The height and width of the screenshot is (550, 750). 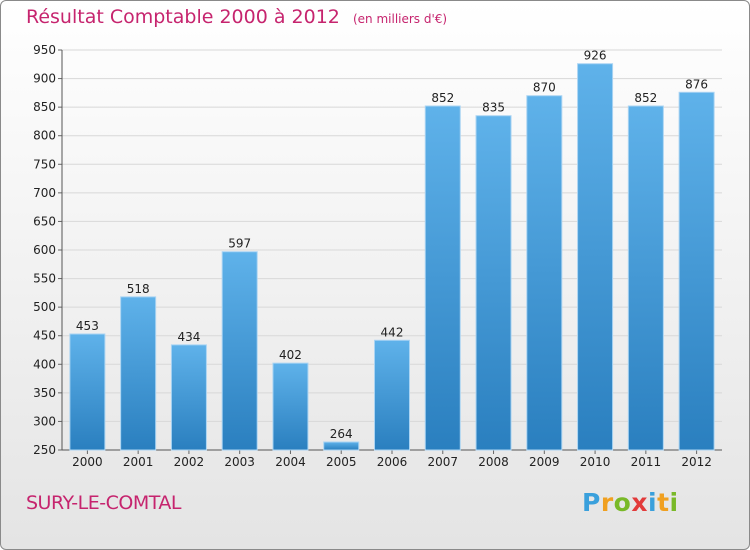 What do you see at coordinates (138, 462) in the screenshot?
I see `x-tick-label: 2001` at bounding box center [138, 462].